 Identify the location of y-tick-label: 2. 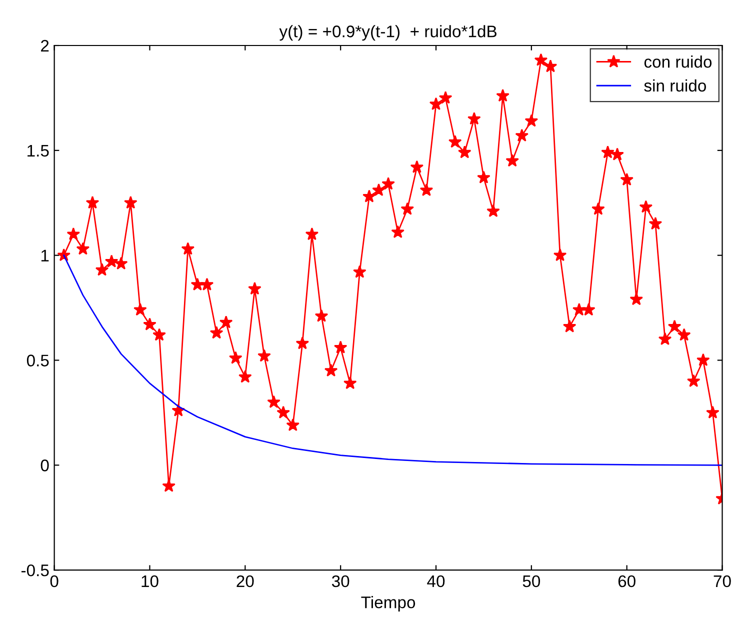
(45, 46).